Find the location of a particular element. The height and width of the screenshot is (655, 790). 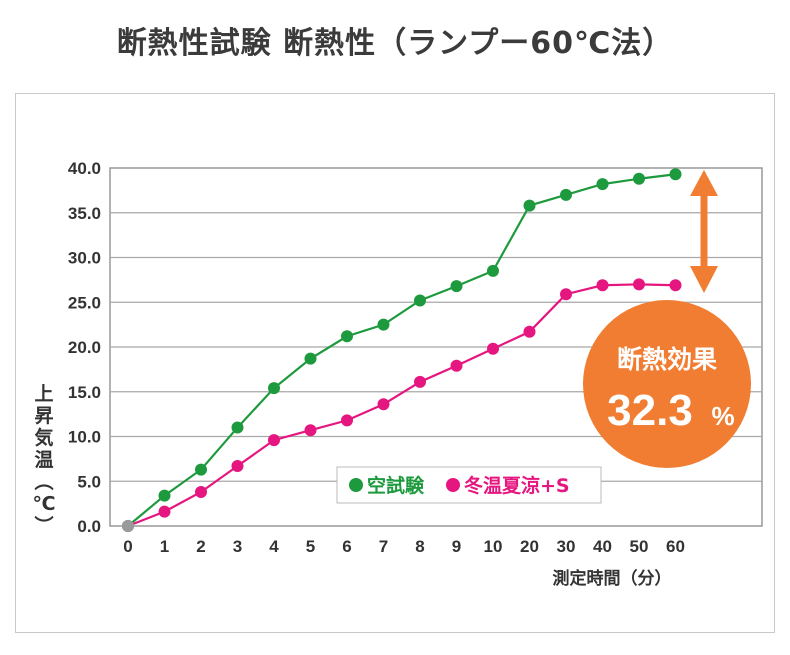

y-tick-label: 5.0 is located at coordinates (89, 481).